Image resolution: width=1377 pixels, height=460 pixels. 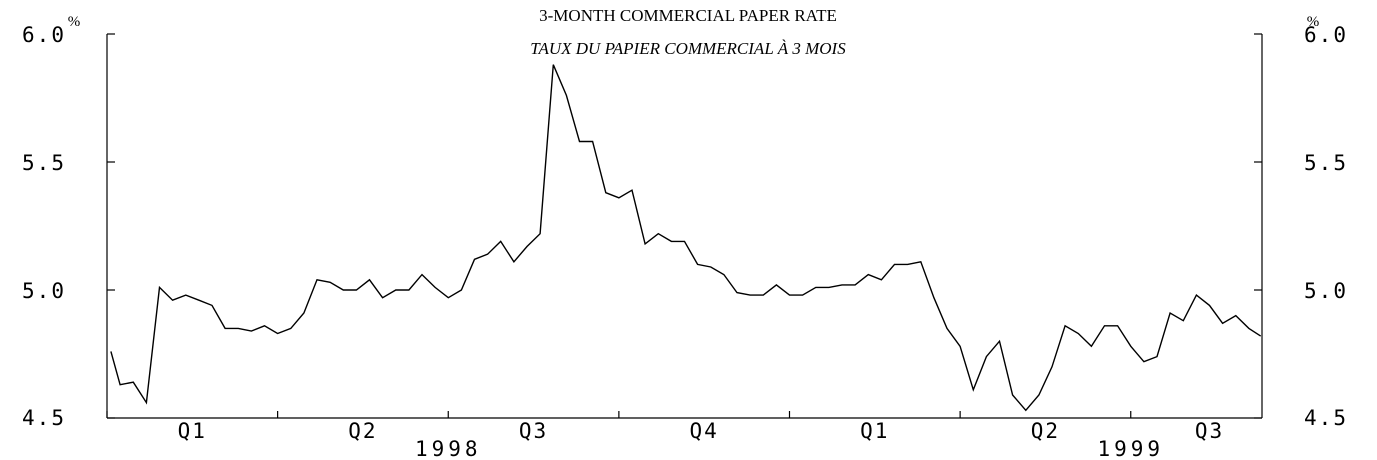 What do you see at coordinates (688, 15) in the screenshot?
I see `chart-title: 3-MONTH COMMERCIAL PAPER RATE` at bounding box center [688, 15].